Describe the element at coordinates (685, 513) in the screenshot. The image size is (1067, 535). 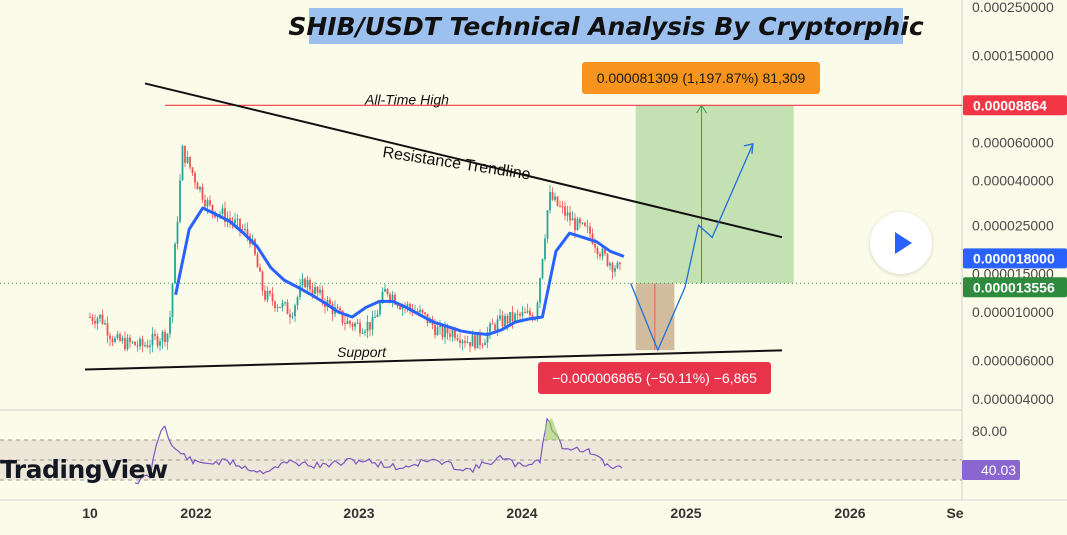
I see `time-tick-label: 2025` at that location.